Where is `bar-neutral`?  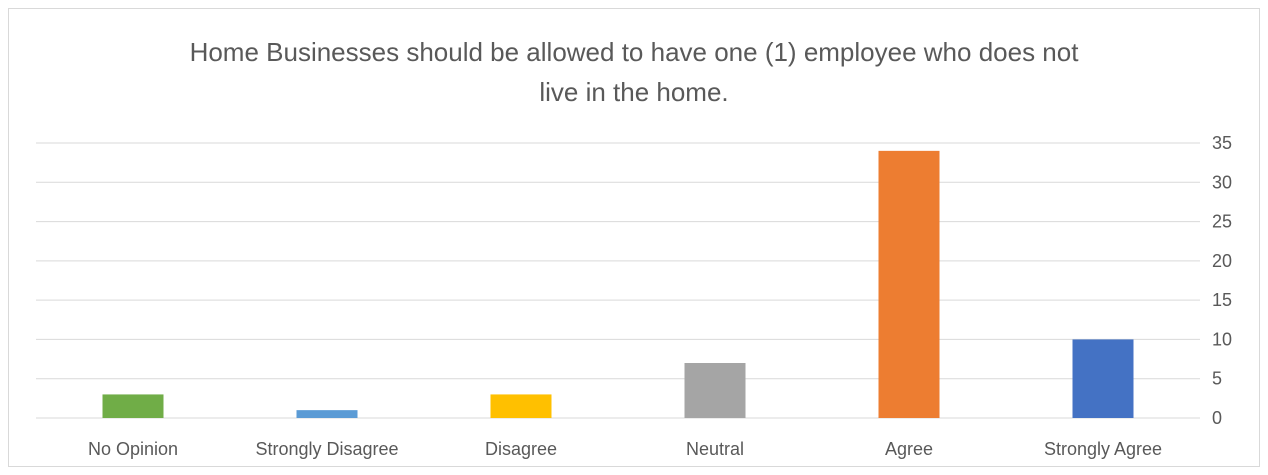
bar-neutral is located at coordinates (715, 390).